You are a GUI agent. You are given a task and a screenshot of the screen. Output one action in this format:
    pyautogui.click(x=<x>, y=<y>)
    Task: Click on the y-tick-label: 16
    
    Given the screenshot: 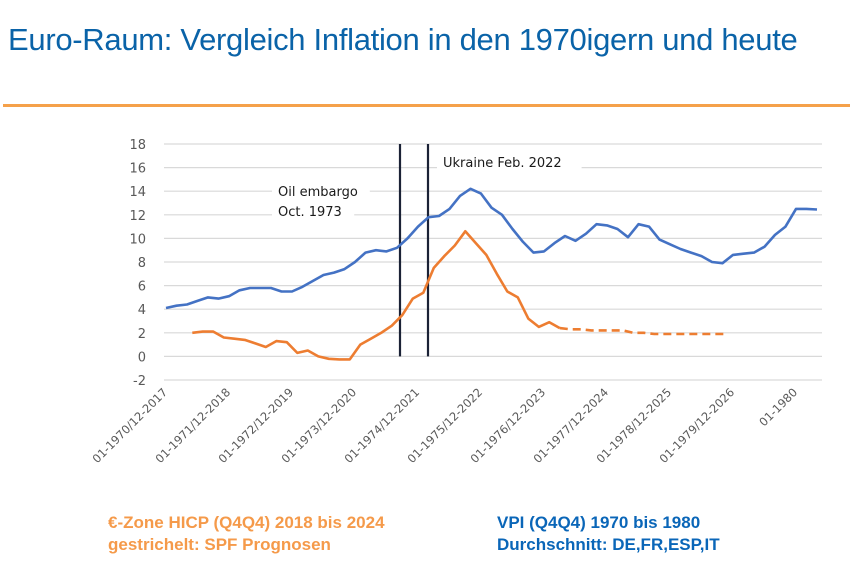 What is the action you would take?
    pyautogui.click(x=137, y=169)
    